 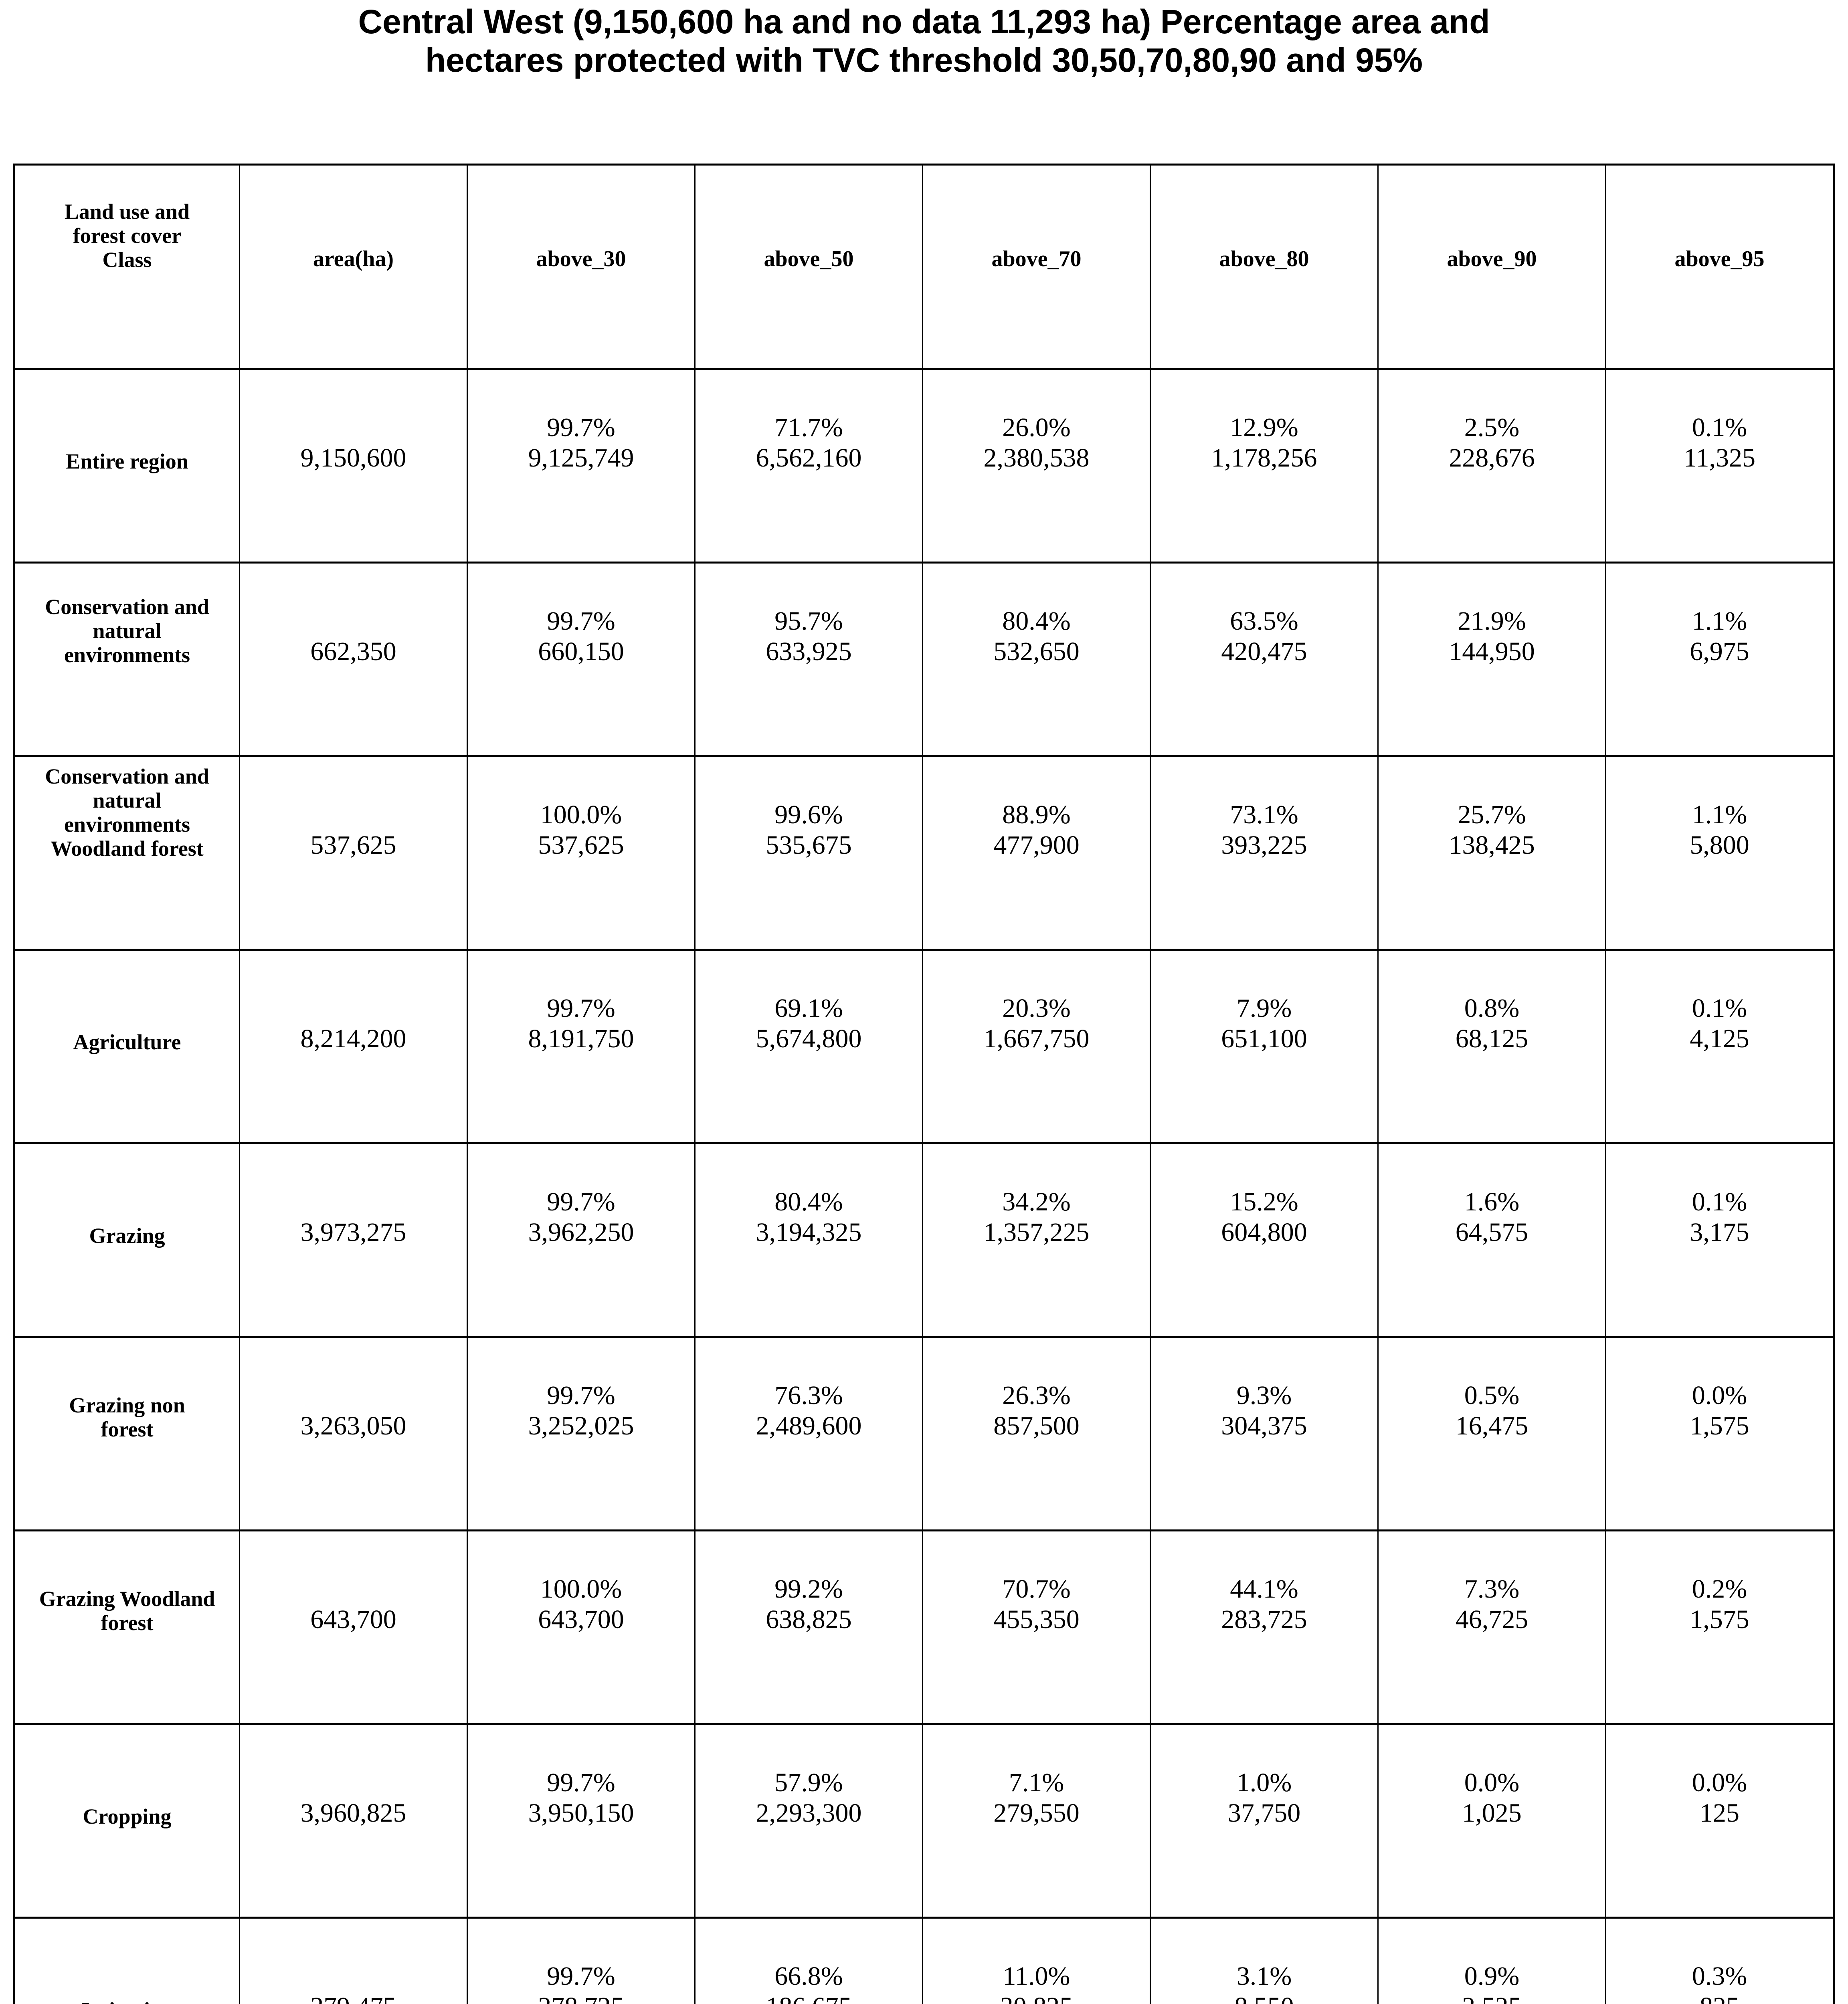 What do you see at coordinates (1263, 659) in the screenshot?
I see `threshold-cell: 63.5% 420,475` at bounding box center [1263, 659].